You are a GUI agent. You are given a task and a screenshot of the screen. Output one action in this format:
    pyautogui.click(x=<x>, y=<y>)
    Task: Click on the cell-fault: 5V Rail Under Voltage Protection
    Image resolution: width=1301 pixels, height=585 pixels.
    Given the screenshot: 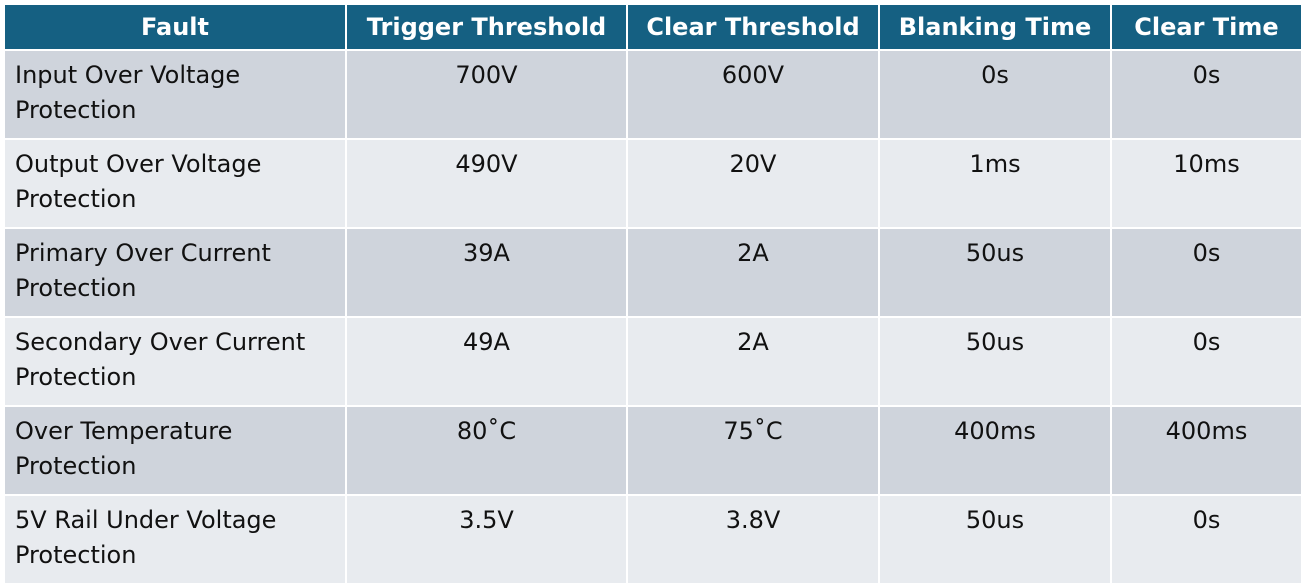 What is the action you would take?
    pyautogui.click(x=175, y=539)
    